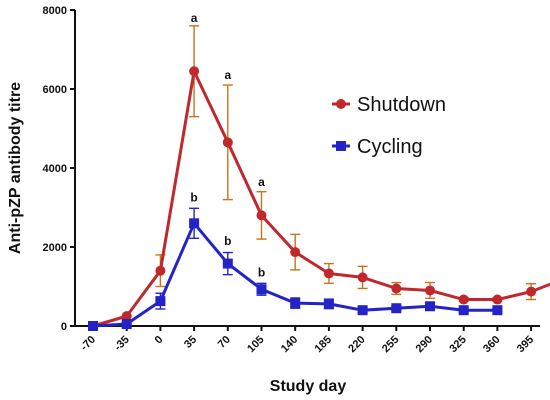 The image size is (550, 400). What do you see at coordinates (15, 168) in the screenshot?
I see `y-axis-title: Anti-pZP antibody titre` at bounding box center [15, 168].